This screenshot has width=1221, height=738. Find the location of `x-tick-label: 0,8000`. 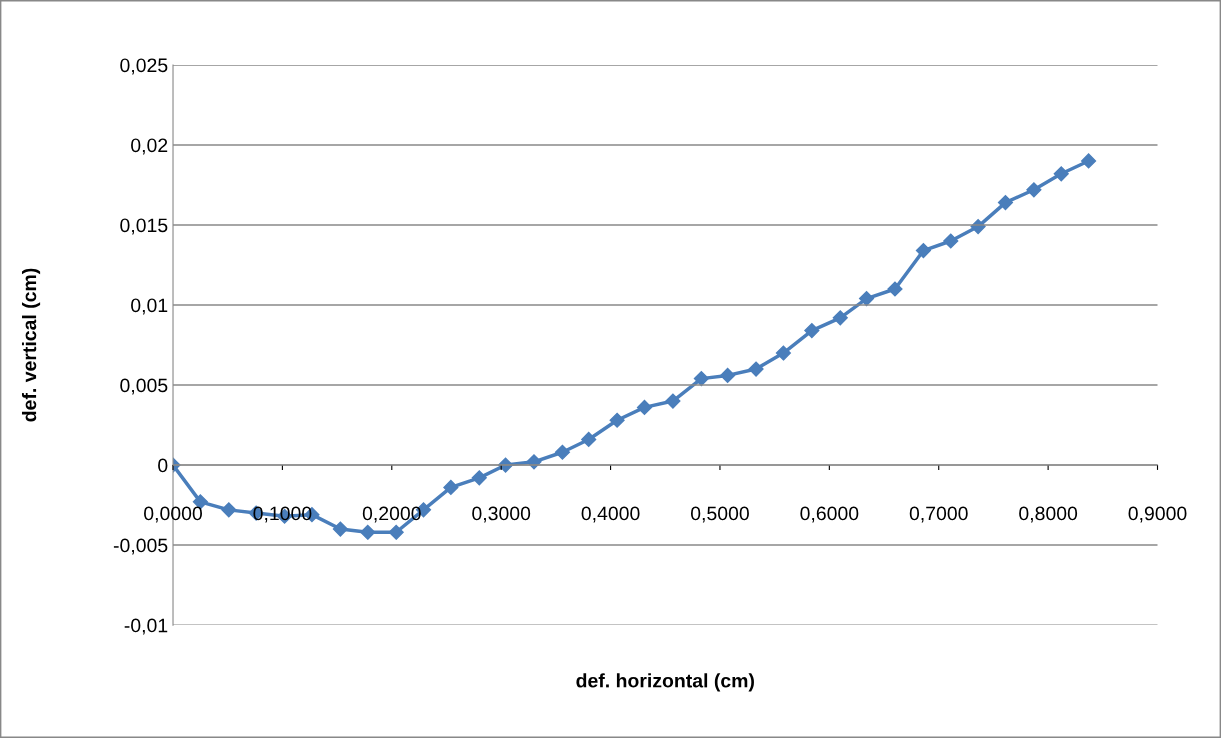

x-tick-label: 0,8000 is located at coordinates (1048, 514).